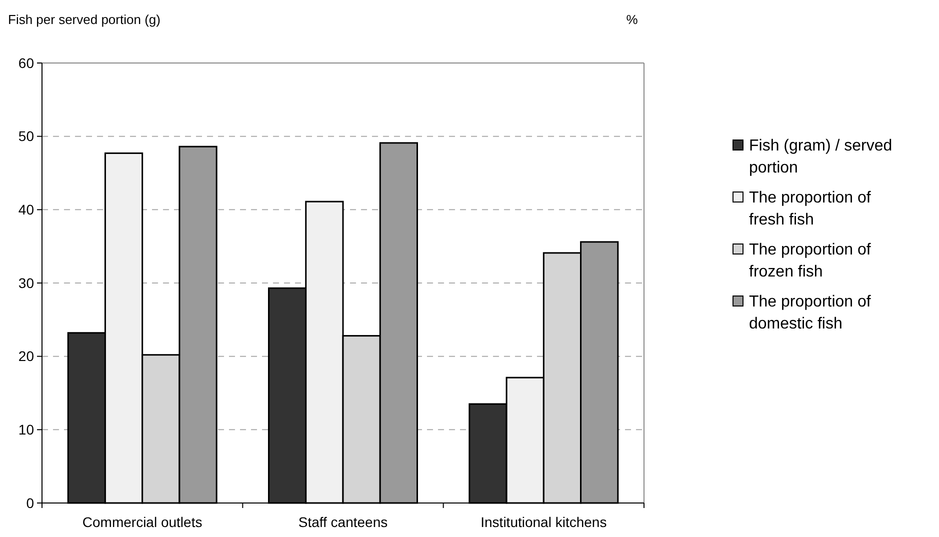 This screenshot has width=939, height=537. Describe the element at coordinates (343, 522) in the screenshot. I see `x-tick-label: Staff canteens` at that location.